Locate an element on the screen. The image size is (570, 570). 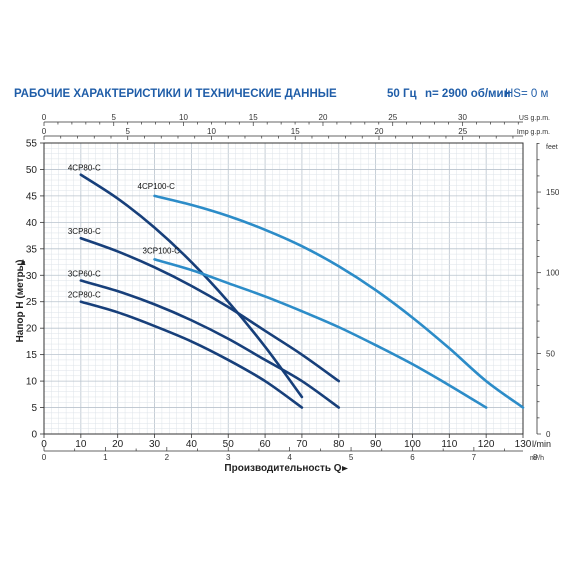
suction-height-label: HS= 0 м is located at coordinates (527, 94).